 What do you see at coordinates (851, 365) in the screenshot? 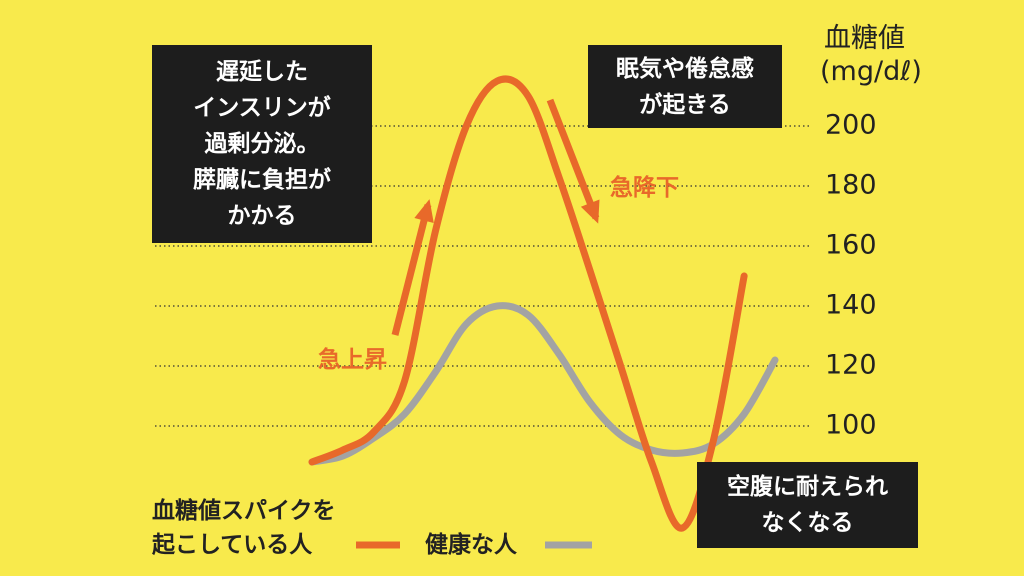
I see `y-tick-label: 120` at bounding box center [851, 365].